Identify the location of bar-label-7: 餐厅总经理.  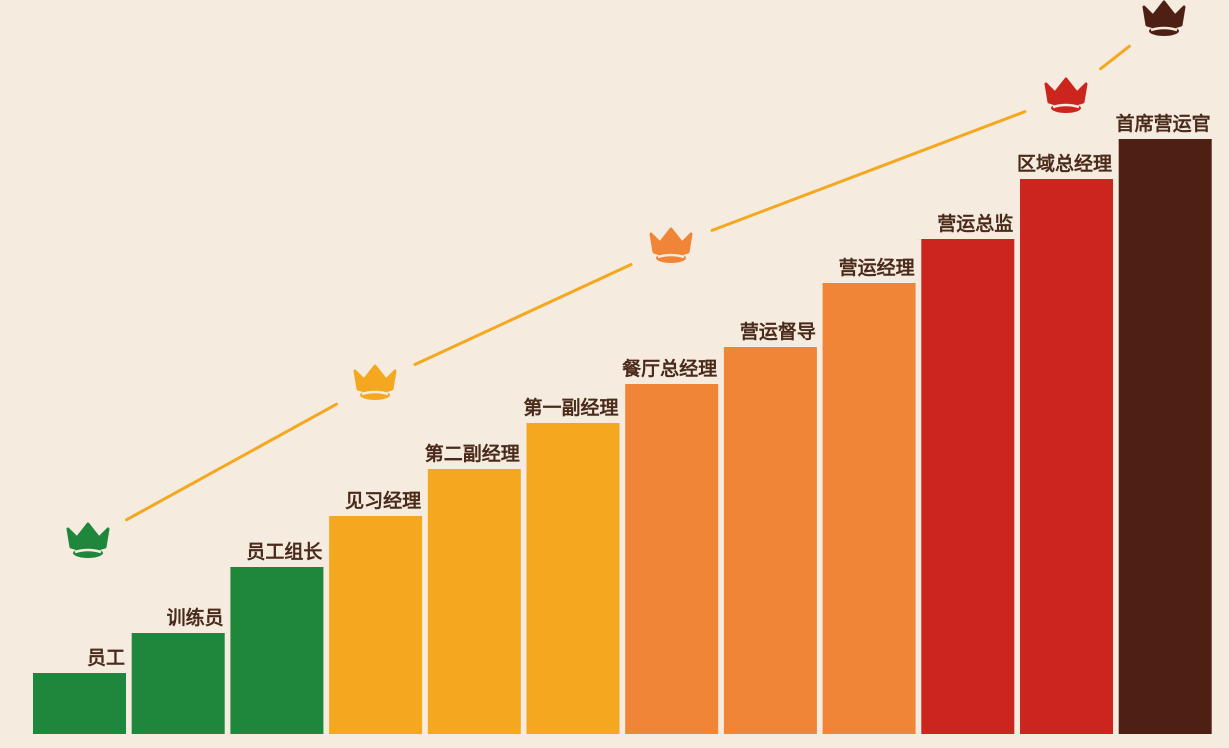
(669, 368).